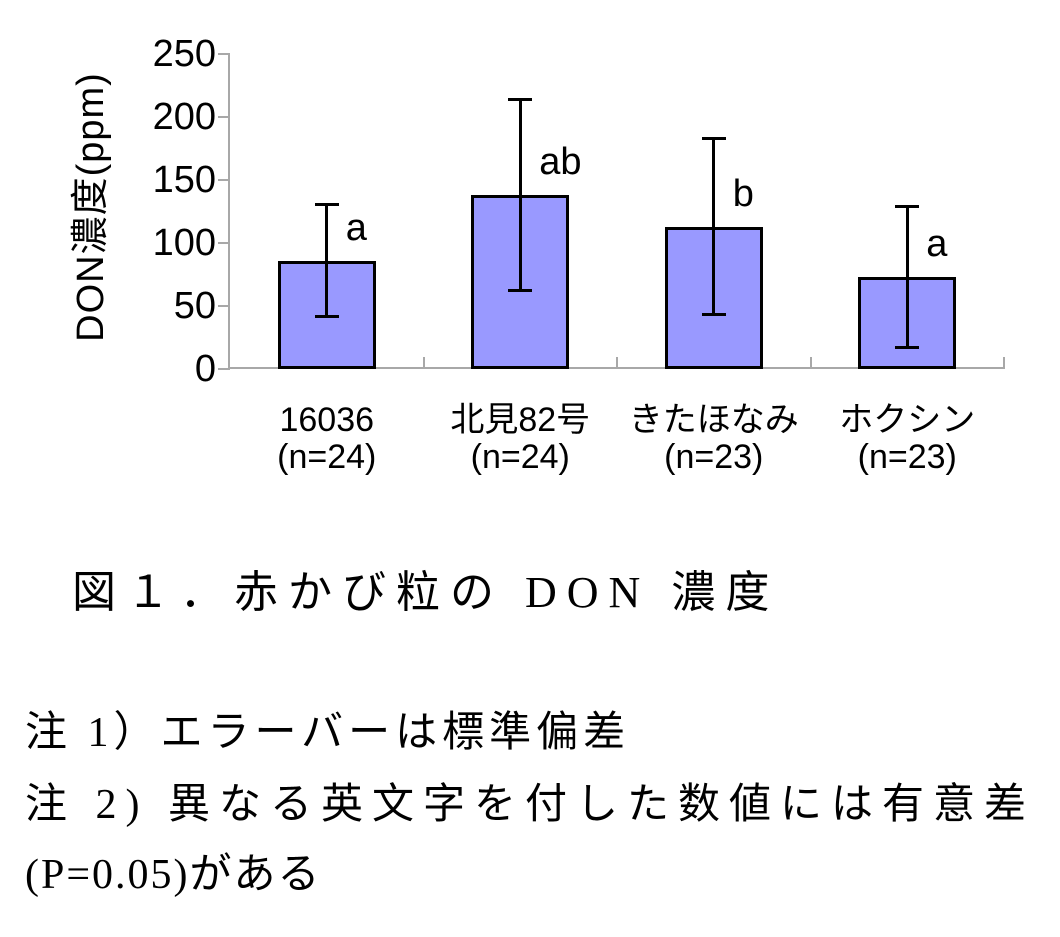  Describe the element at coordinates (194, 306) in the screenshot. I see `y-tick-label: 50` at that location.